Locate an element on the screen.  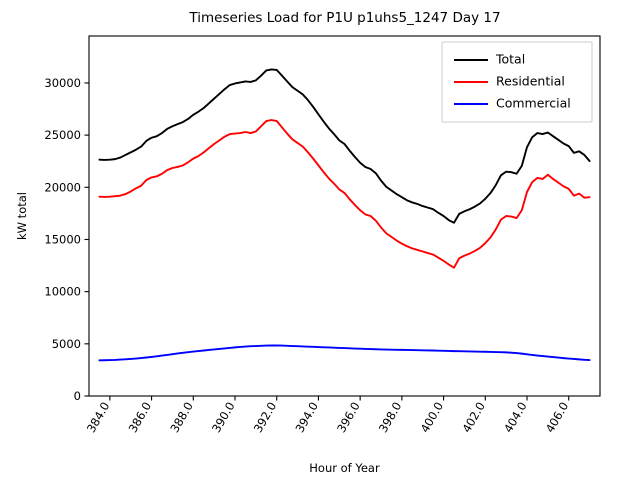
legend-label-total: Total is located at coordinates (510, 59).